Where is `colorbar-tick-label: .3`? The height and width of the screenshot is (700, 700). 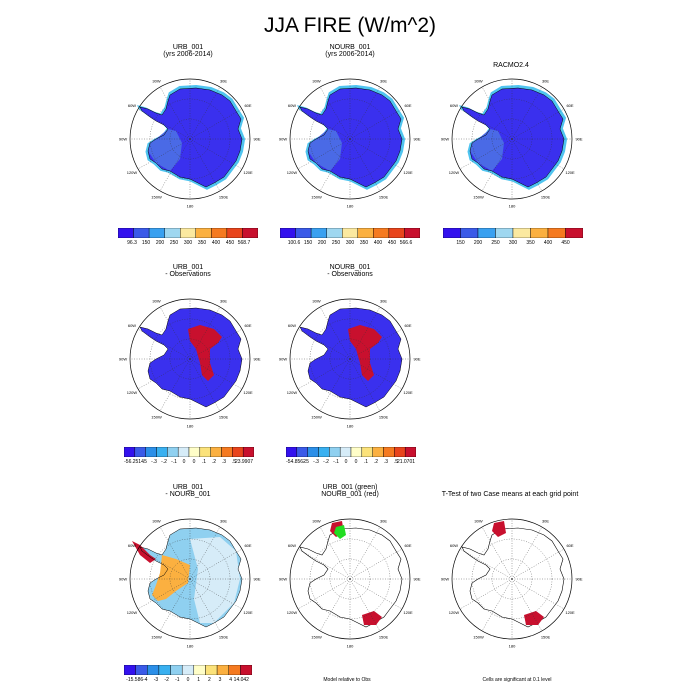 colorbar-tick-label: .3 is located at coordinates (386, 462).